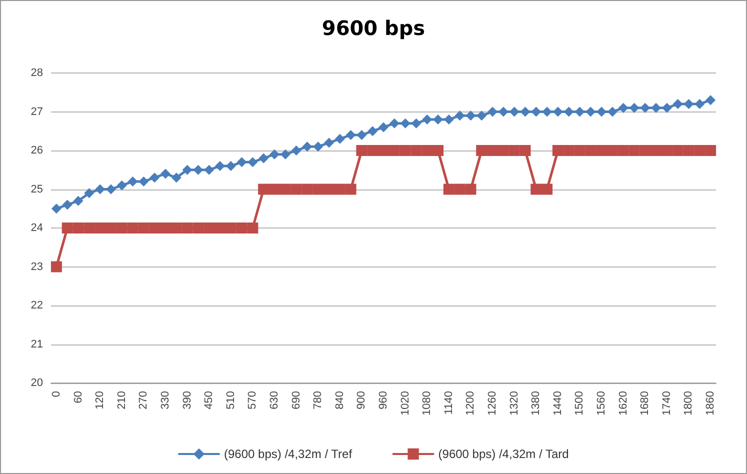 Image resolution: width=747 pixels, height=474 pixels. Describe the element at coordinates (274, 400) in the screenshot. I see `x-tick-label: 630` at that location.